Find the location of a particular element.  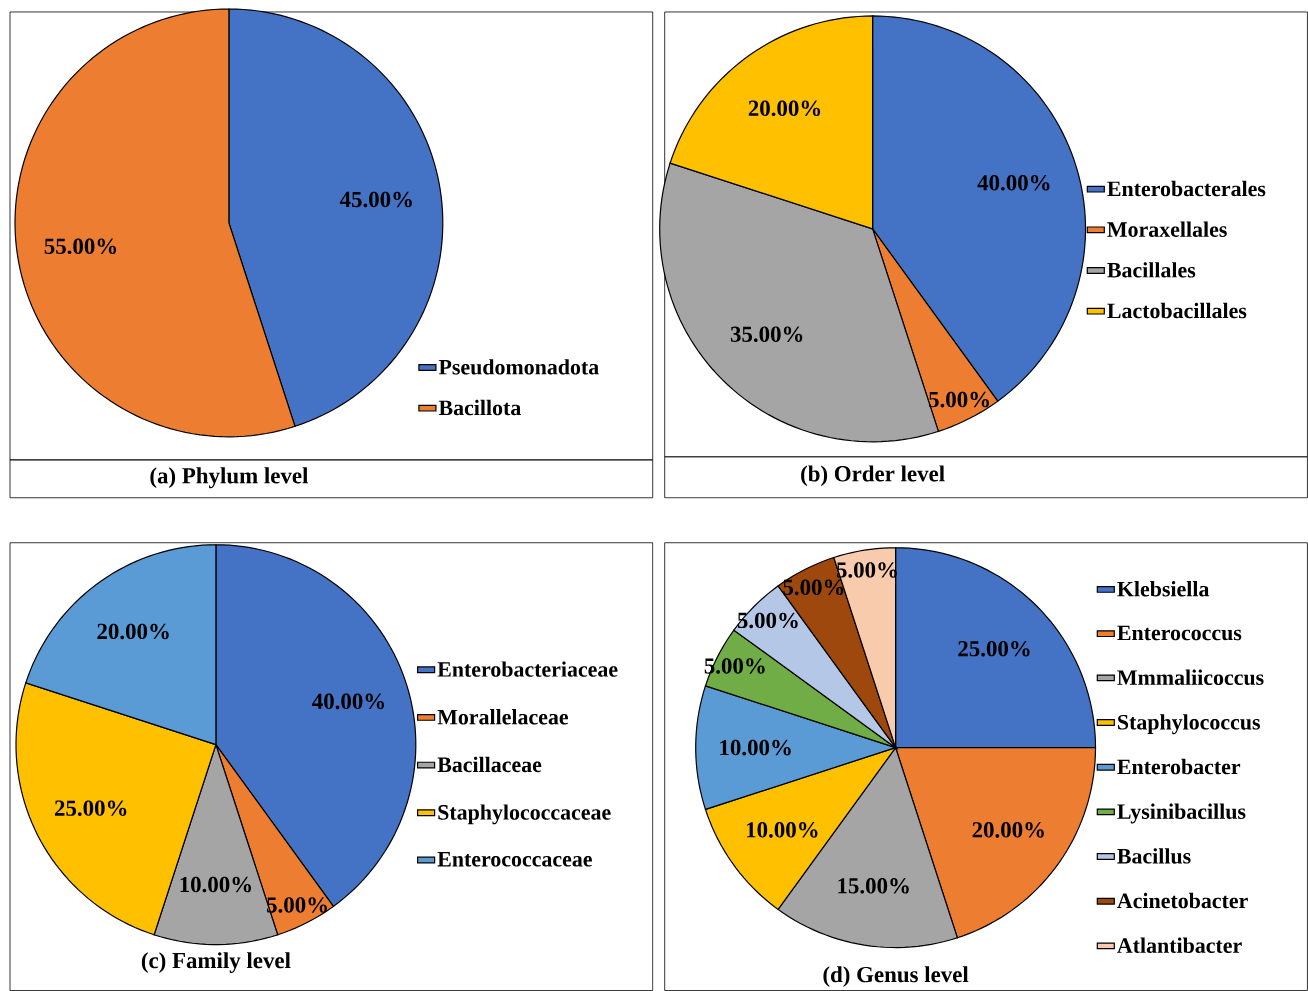

data-label: 15.00% is located at coordinates (873, 886).